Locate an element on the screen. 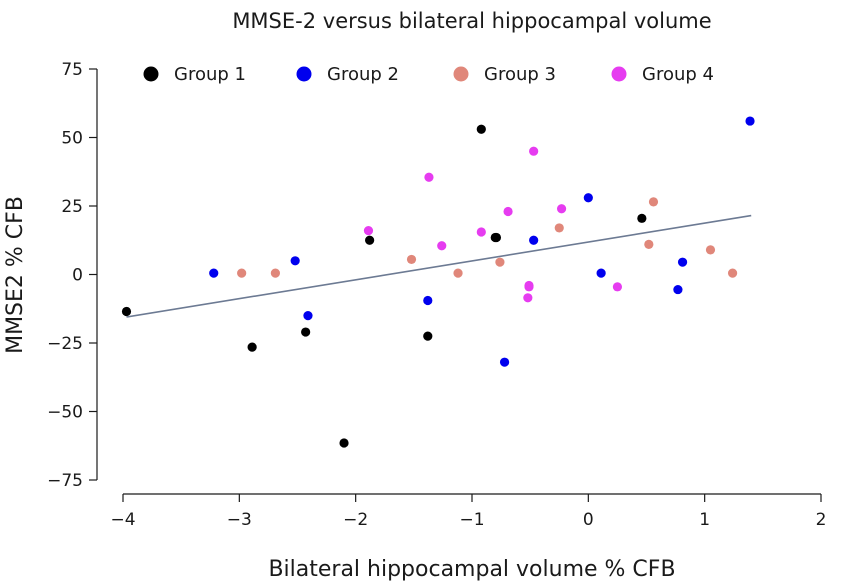 This screenshot has height=588, width=855. trendline-group is located at coordinates (439, 266).